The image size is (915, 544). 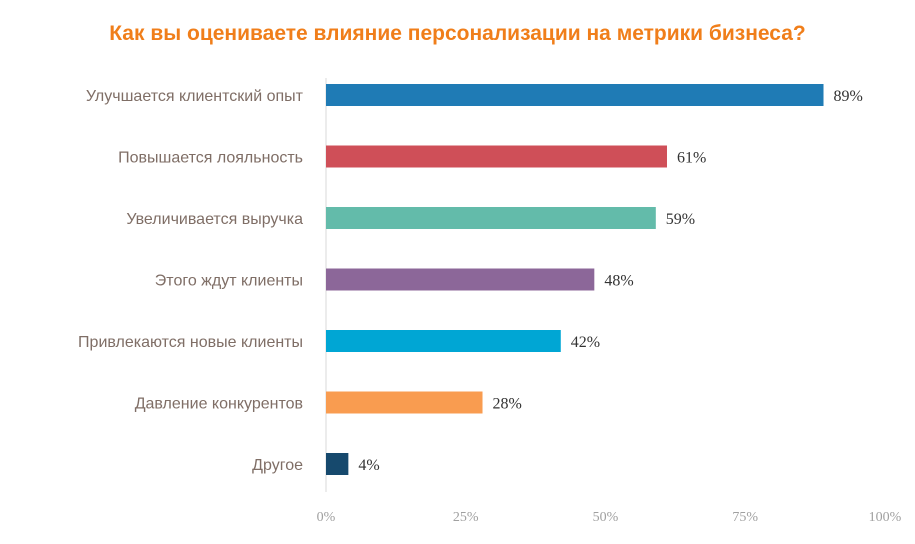 What do you see at coordinates (195, 96) in the screenshot?
I see `category-label: Улучшается клиентский опыт` at bounding box center [195, 96].